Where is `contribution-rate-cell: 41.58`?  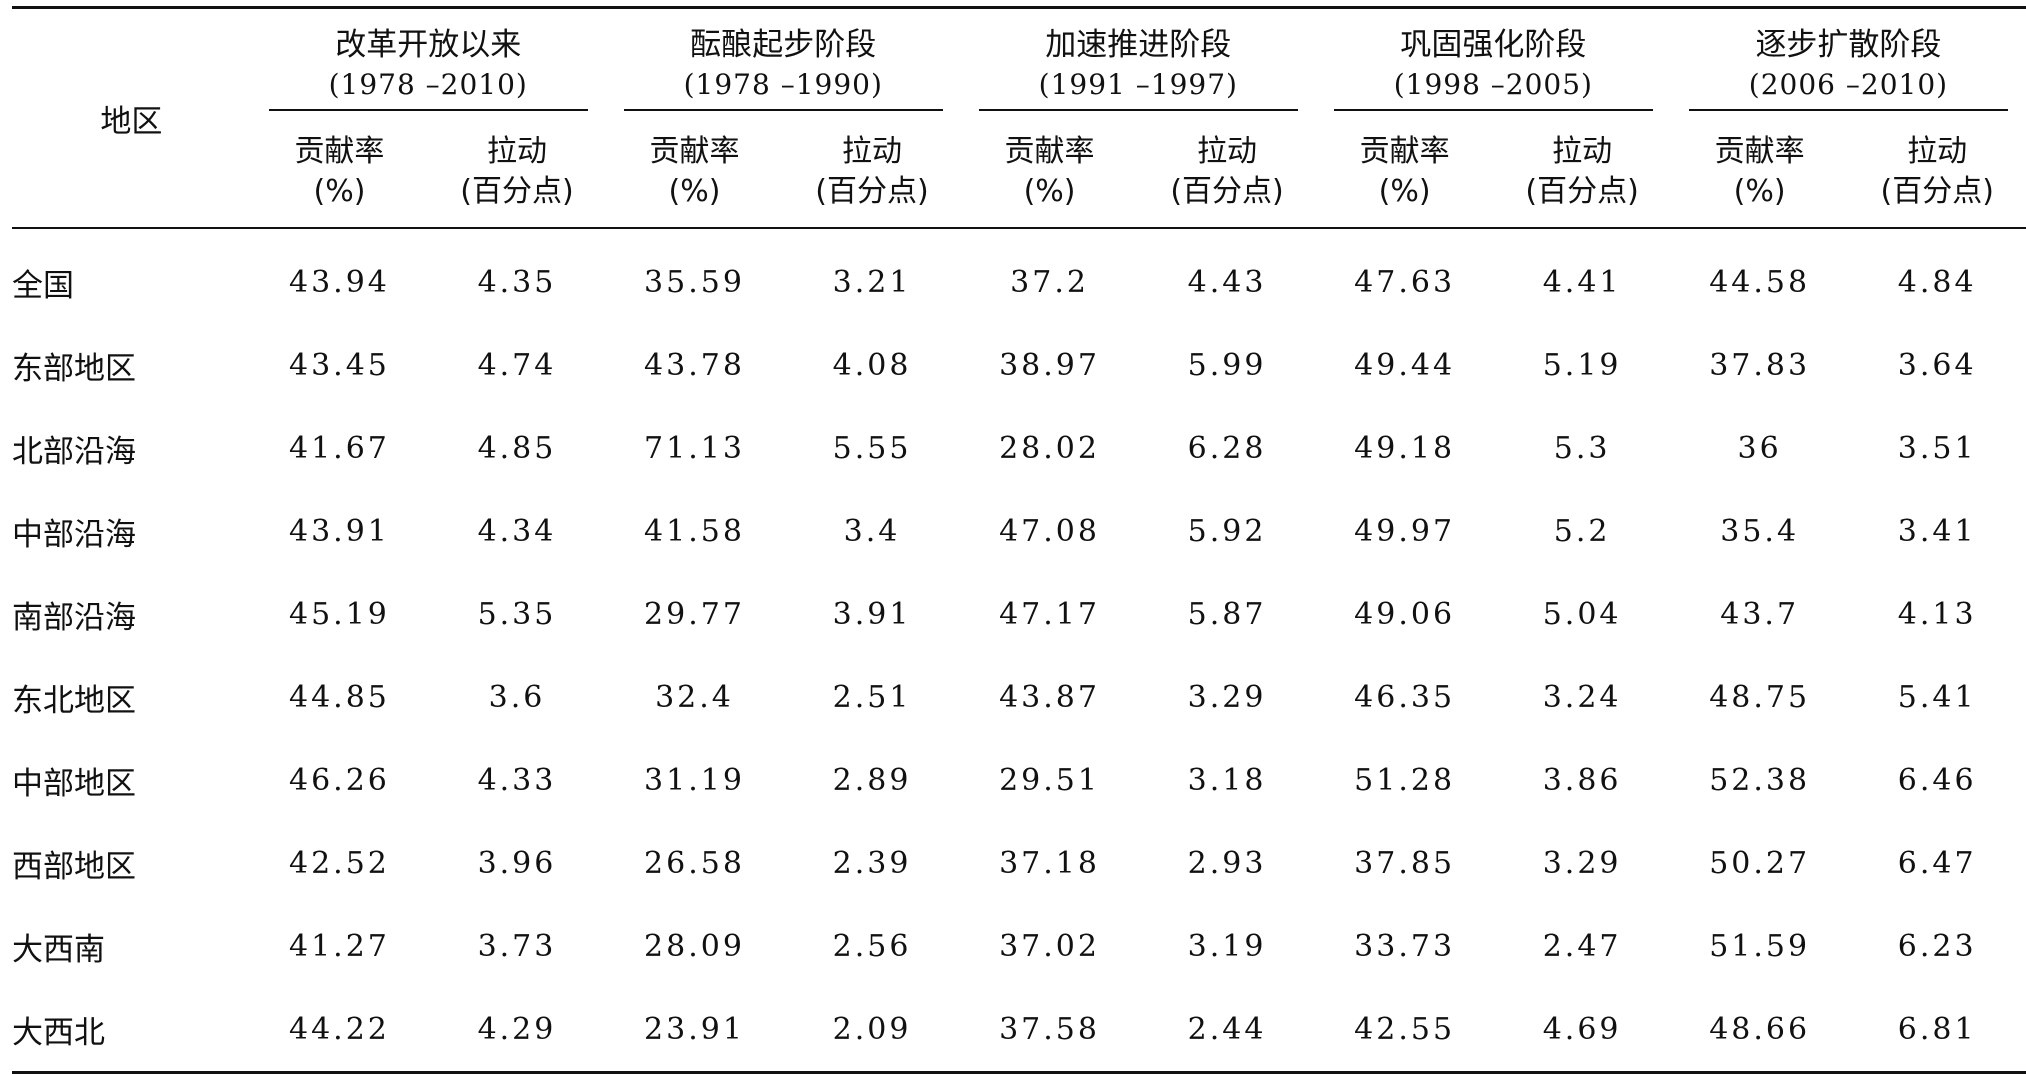
contribution-rate-cell: 41.58 is located at coordinates (694, 531).